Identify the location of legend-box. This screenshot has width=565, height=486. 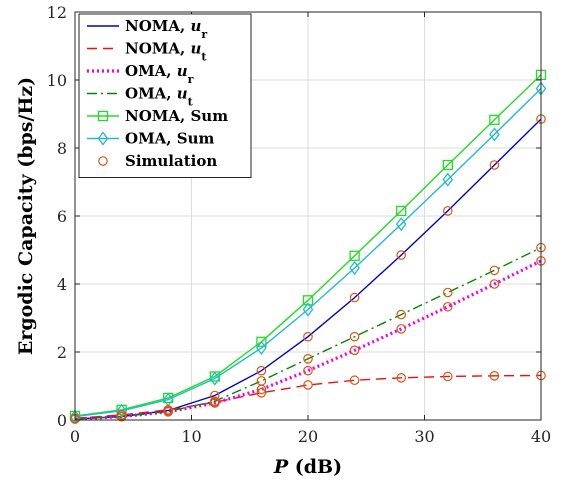
(165, 95).